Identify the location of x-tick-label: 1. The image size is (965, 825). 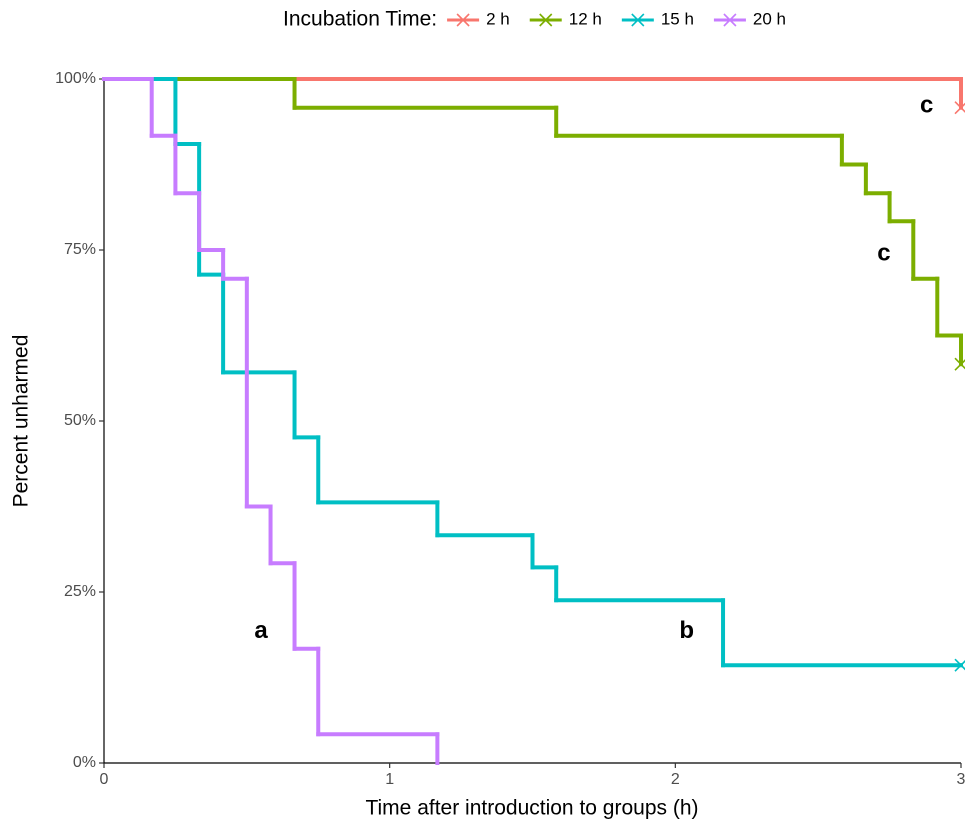
(389, 779).